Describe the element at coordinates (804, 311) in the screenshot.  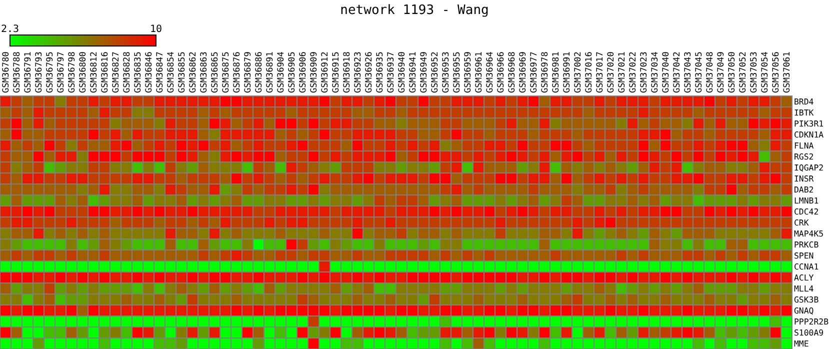
I see `y-tick-label: GNAQ` at that location.